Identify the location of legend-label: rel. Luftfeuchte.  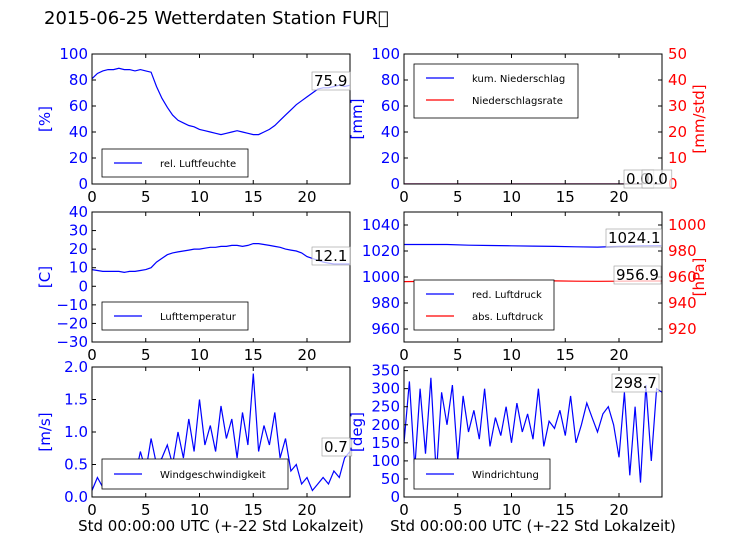
(198, 164).